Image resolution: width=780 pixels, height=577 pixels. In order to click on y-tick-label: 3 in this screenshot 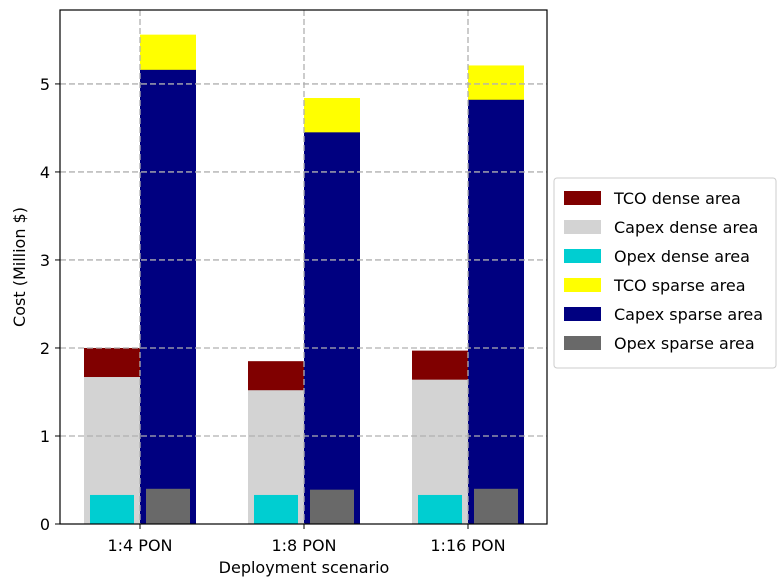, I will do `click(45, 260)`.